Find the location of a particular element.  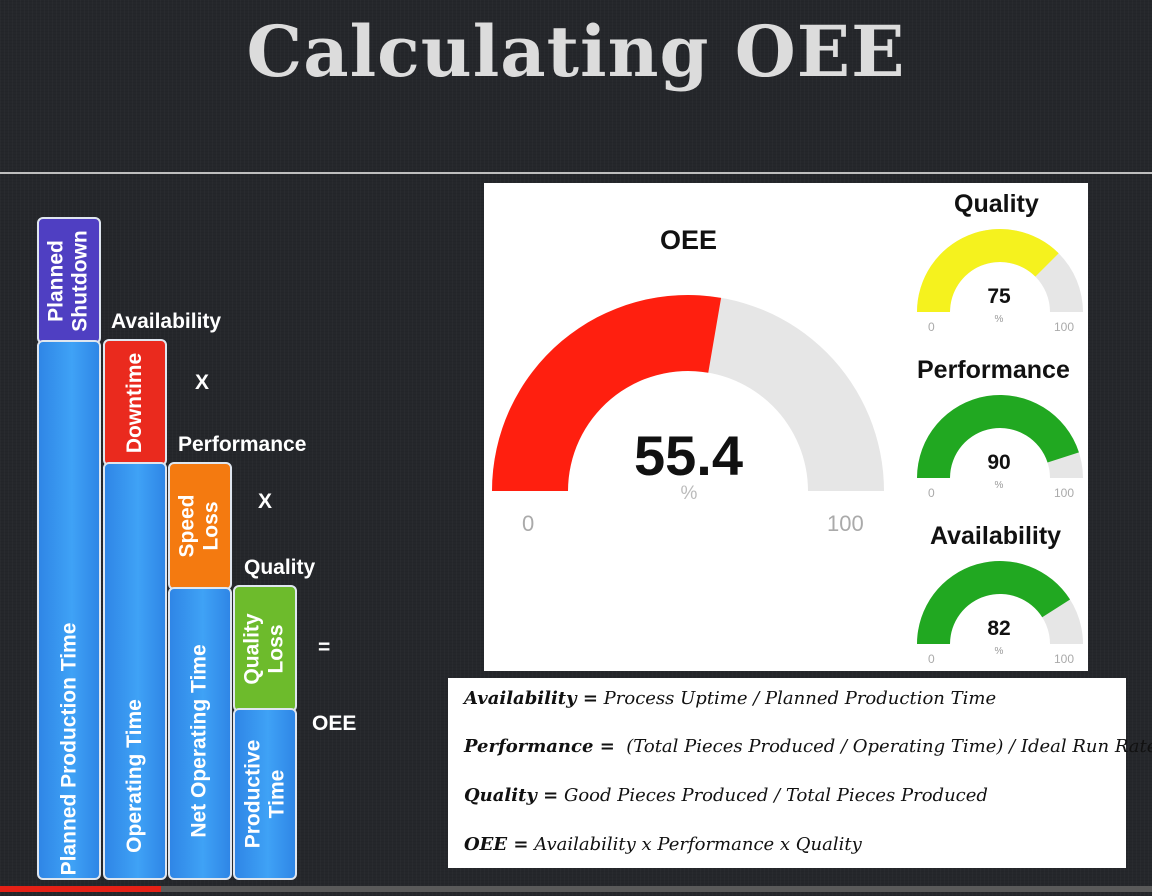

operating-time-label: Operating Time is located at coordinates (134, 776).